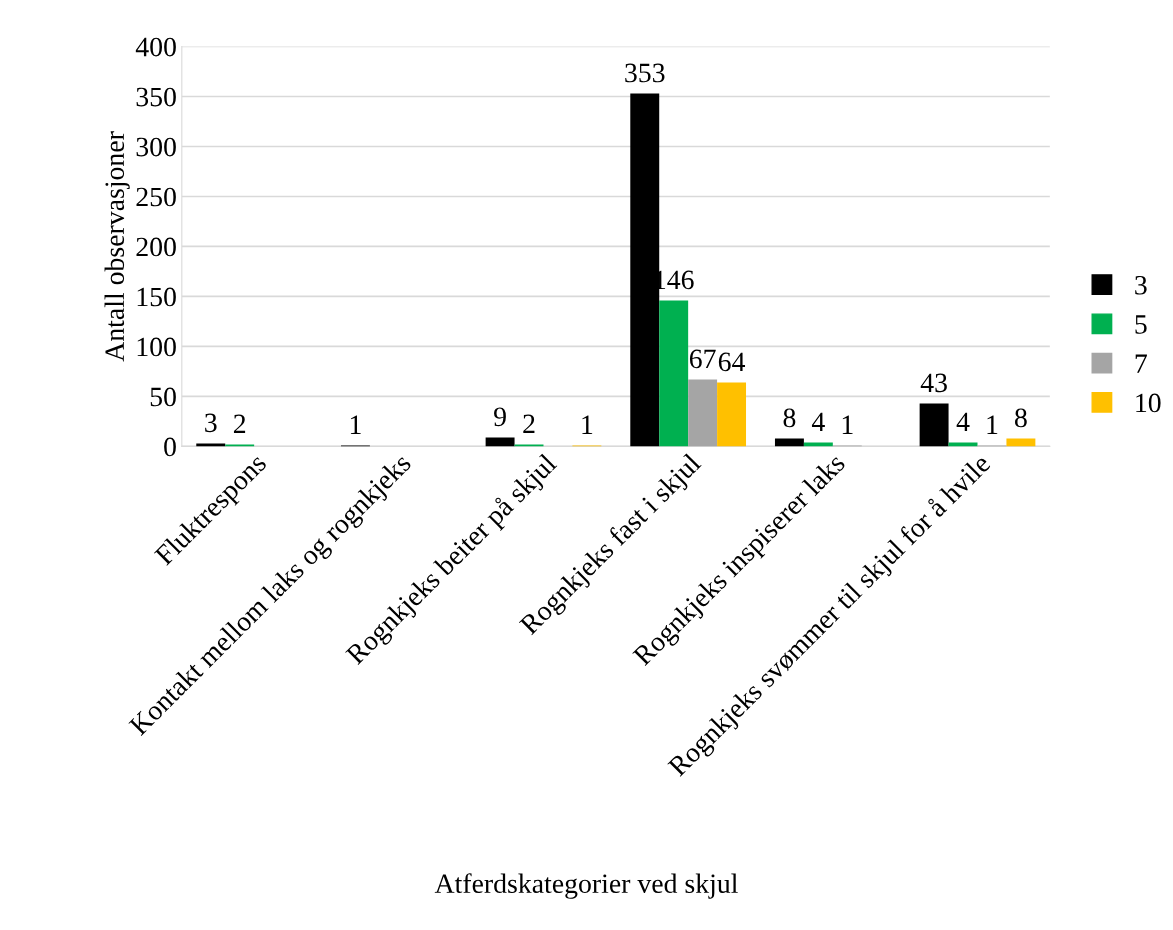  Describe the element at coordinates (1141, 285) in the screenshot. I see `legend-label: 3` at that location.